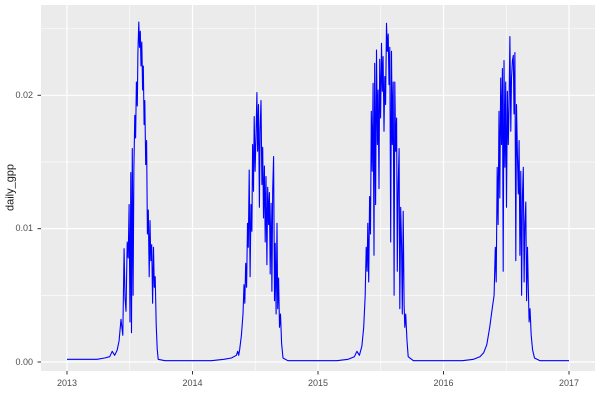 The width and height of the screenshot is (600, 400). I want to click on x-tick-label: 2014, so click(192, 383).